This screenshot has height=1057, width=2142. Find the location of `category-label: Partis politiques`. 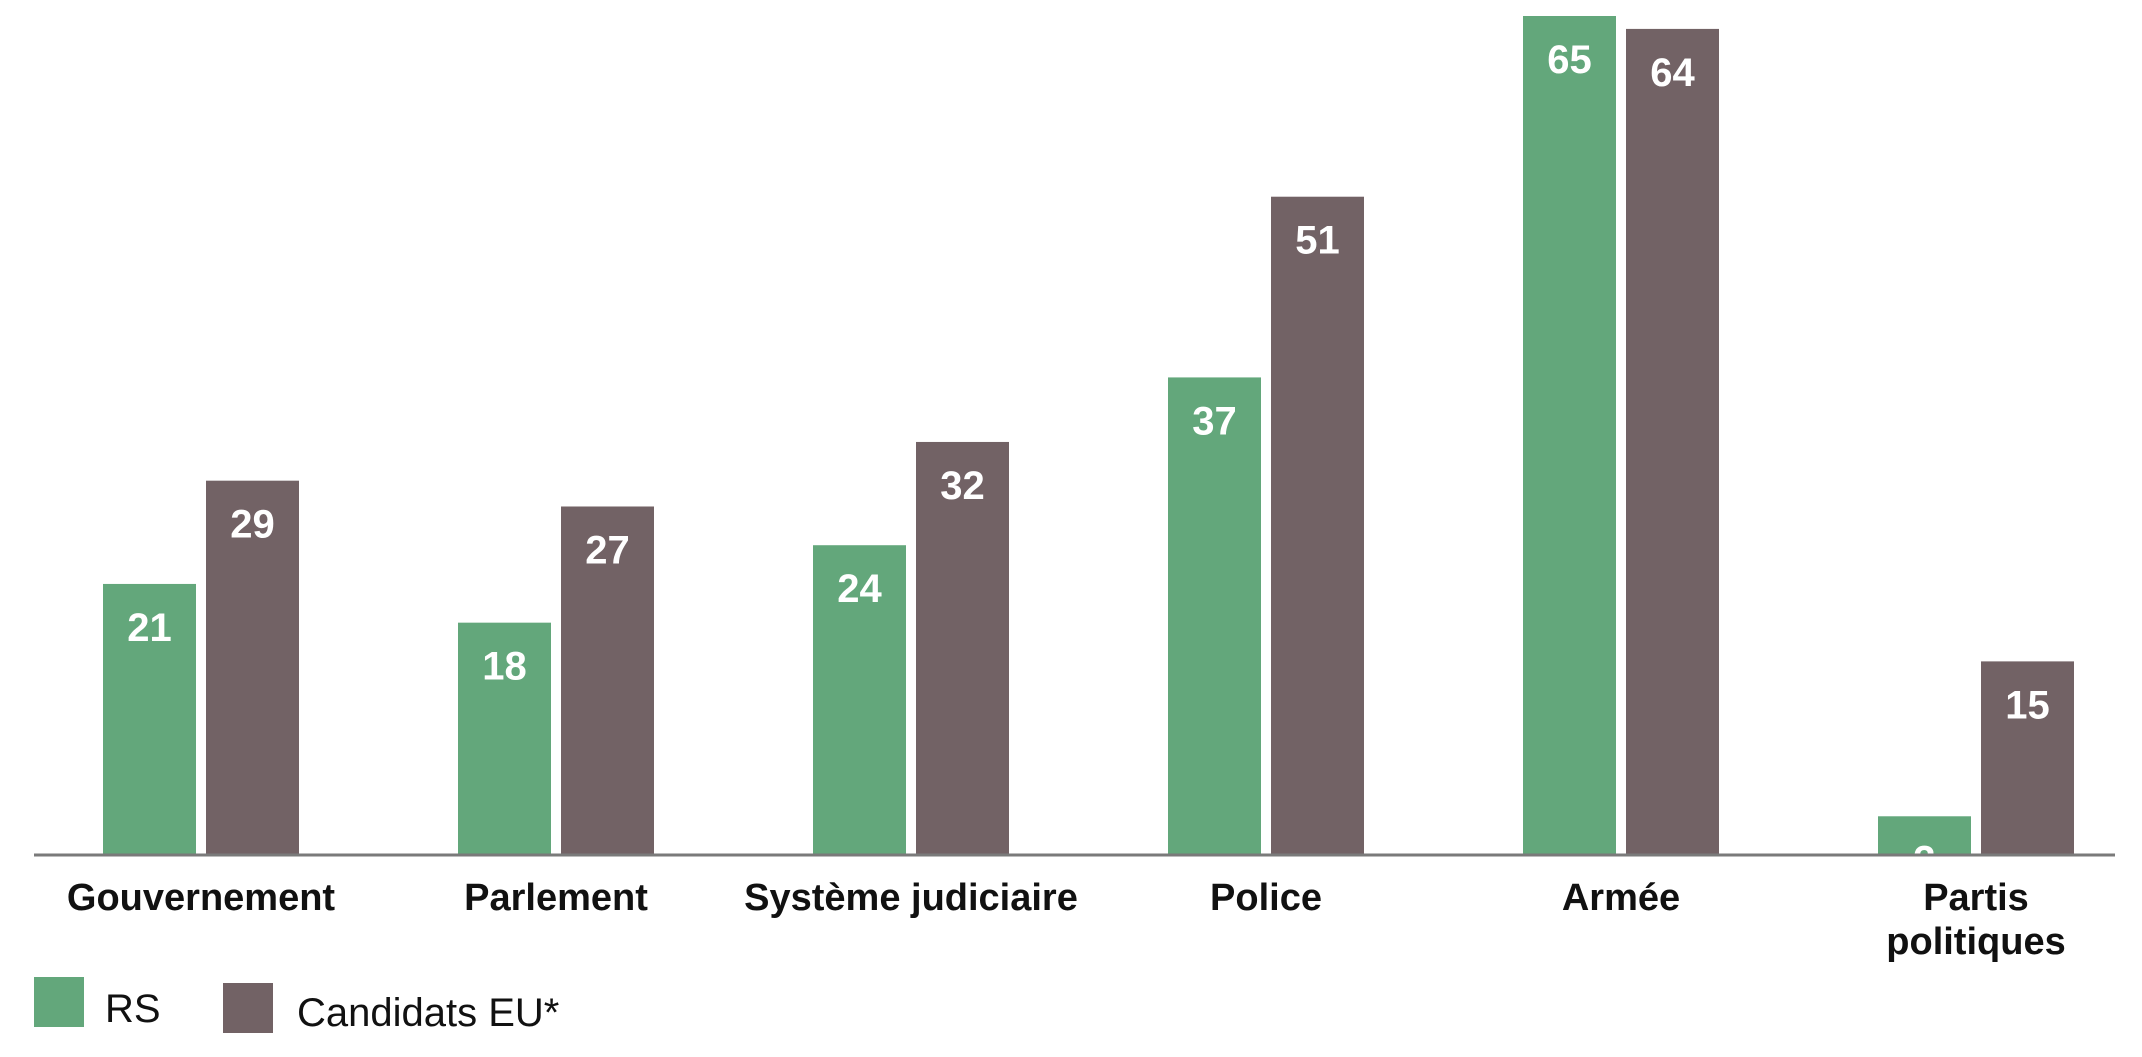

category-label: Partis politiques is located at coordinates (1975, 920).